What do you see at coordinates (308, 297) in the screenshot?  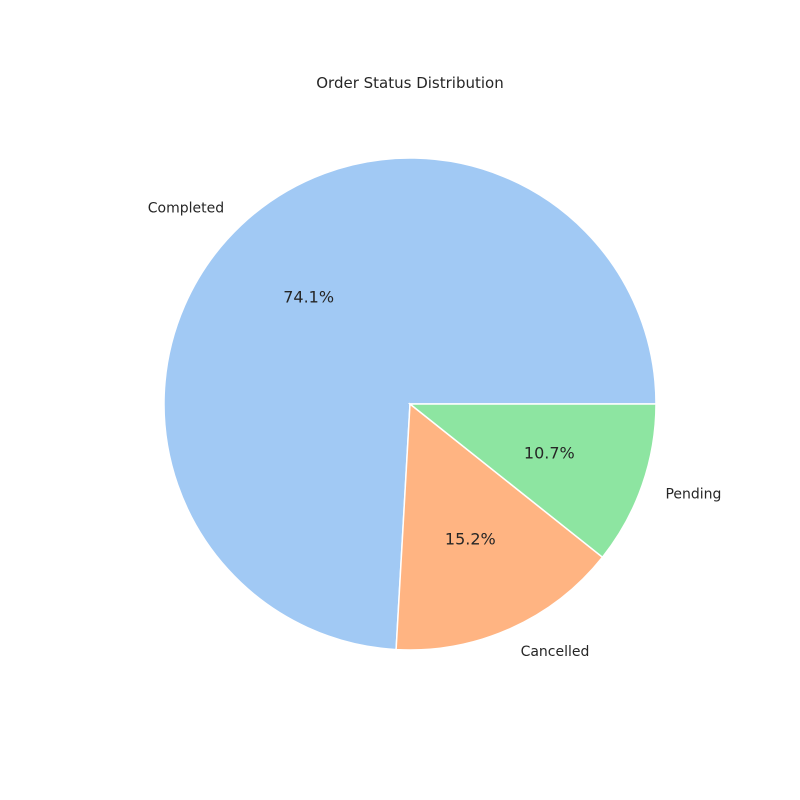 I see `percent-label-completed: 74.1%` at bounding box center [308, 297].